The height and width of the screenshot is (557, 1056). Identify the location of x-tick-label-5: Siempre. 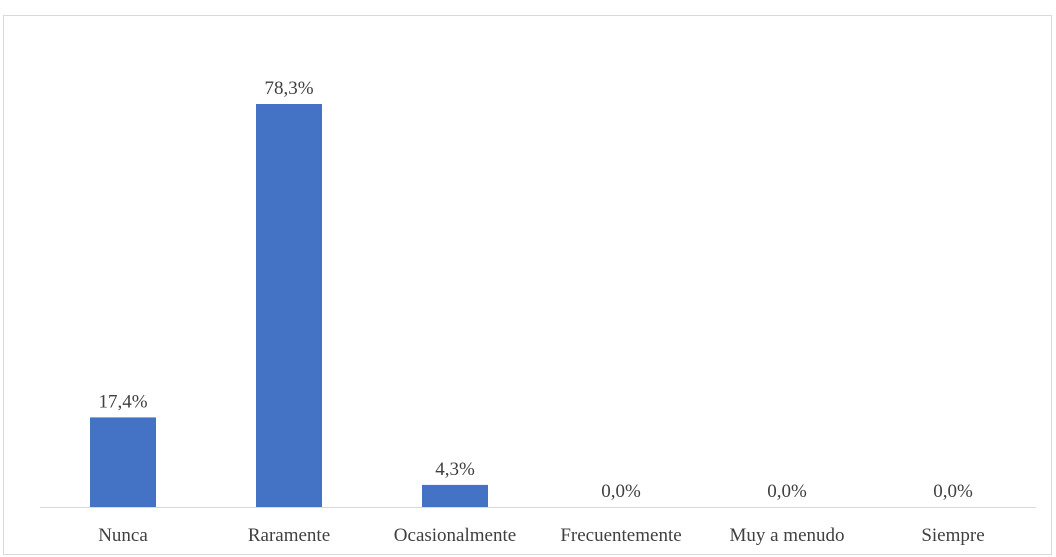
(952, 535).